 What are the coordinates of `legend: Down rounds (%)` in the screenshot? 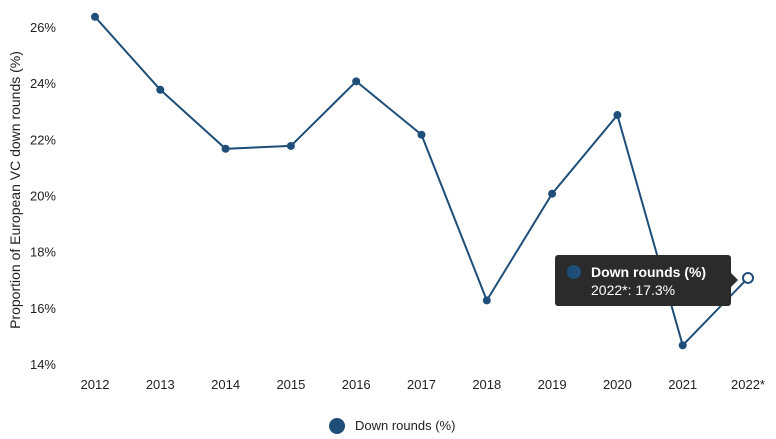 It's located at (392, 426).